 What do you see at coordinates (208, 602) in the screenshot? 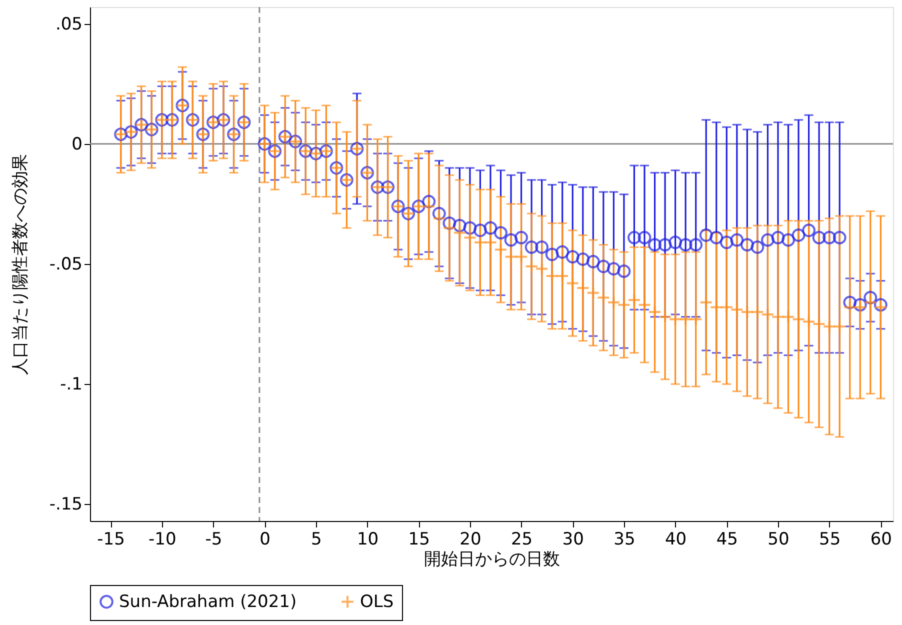
I see `legend-label: Sun-Abraham (2021)` at bounding box center [208, 602].